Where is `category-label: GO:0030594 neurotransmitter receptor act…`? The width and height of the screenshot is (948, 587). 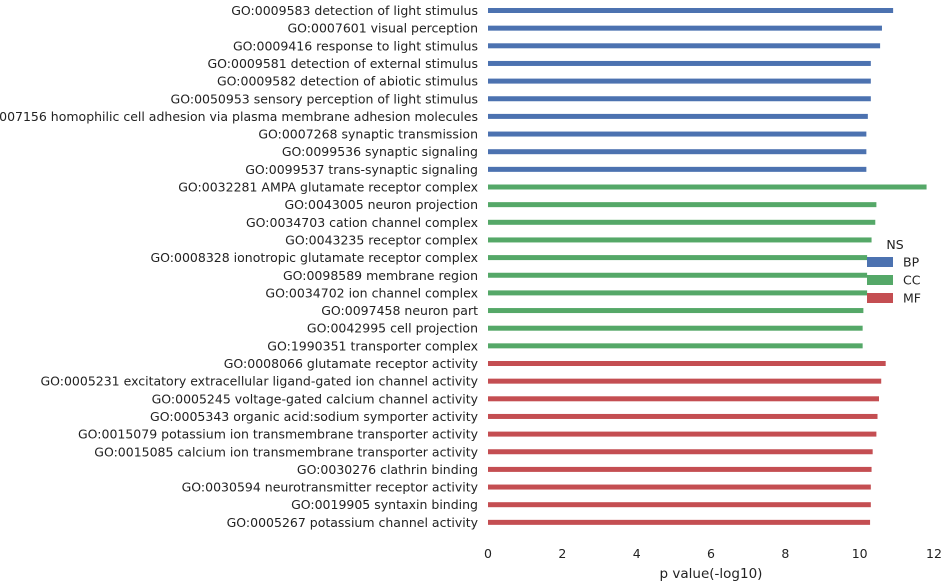
category-label: GO:0030594 neurotransmitter receptor act… is located at coordinates (330, 487).